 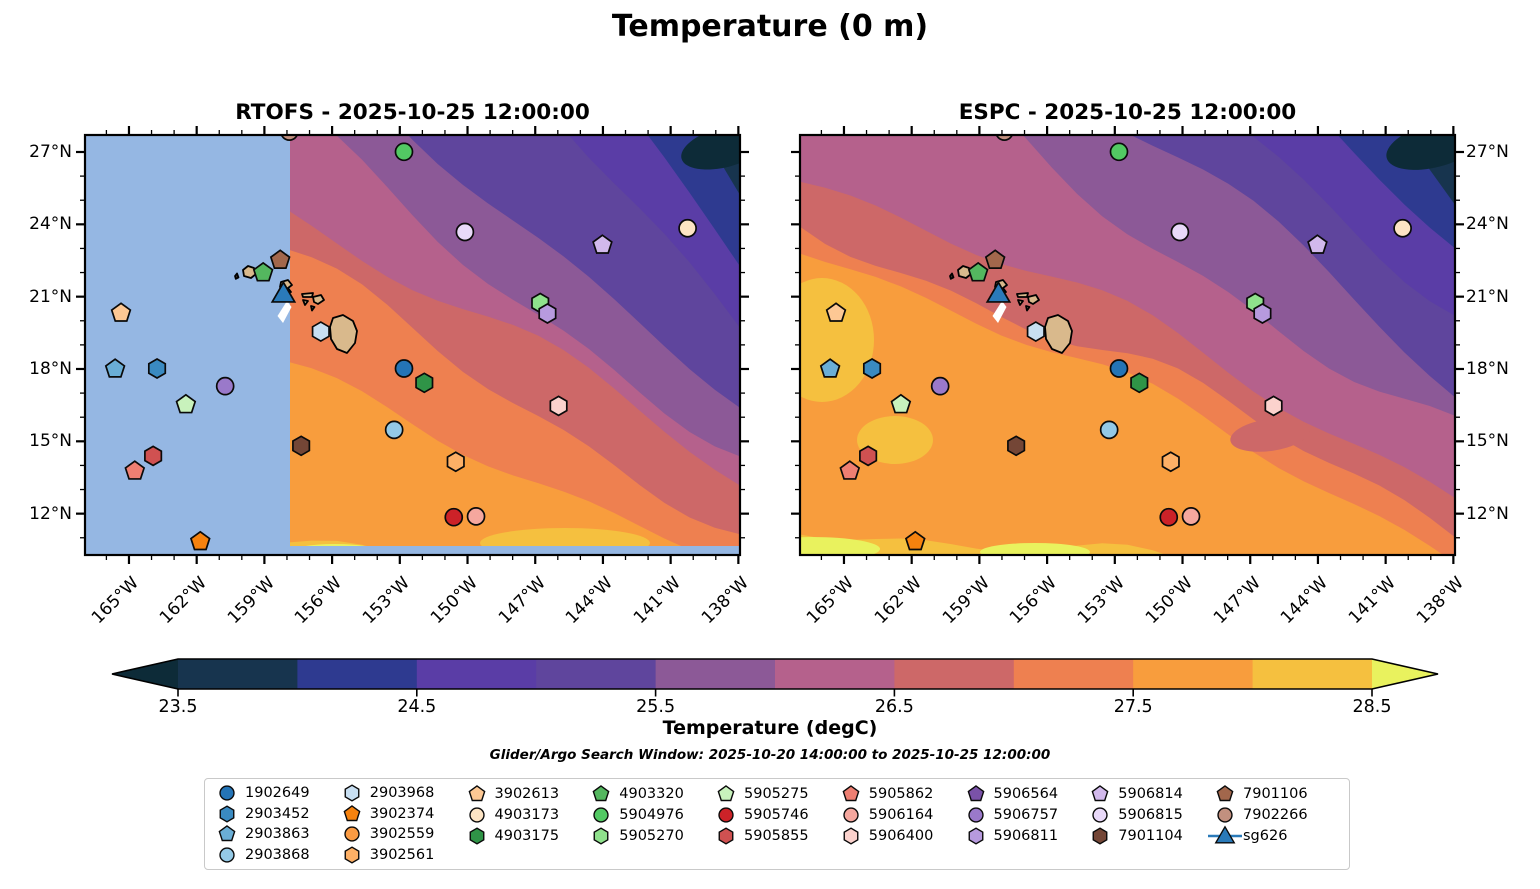 What do you see at coordinates (1151, 835) in the screenshot?
I see `legend-entry-7901104: 7901104` at bounding box center [1151, 835].